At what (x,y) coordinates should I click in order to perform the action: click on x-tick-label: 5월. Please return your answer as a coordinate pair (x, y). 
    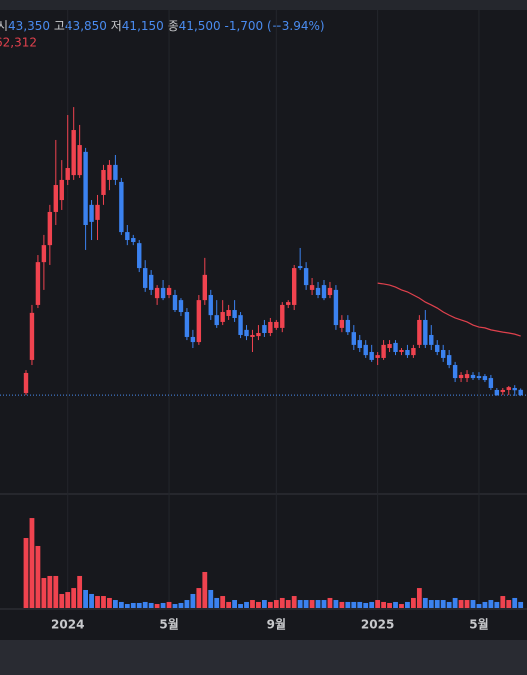
    Looking at the image, I should click on (168, 624).